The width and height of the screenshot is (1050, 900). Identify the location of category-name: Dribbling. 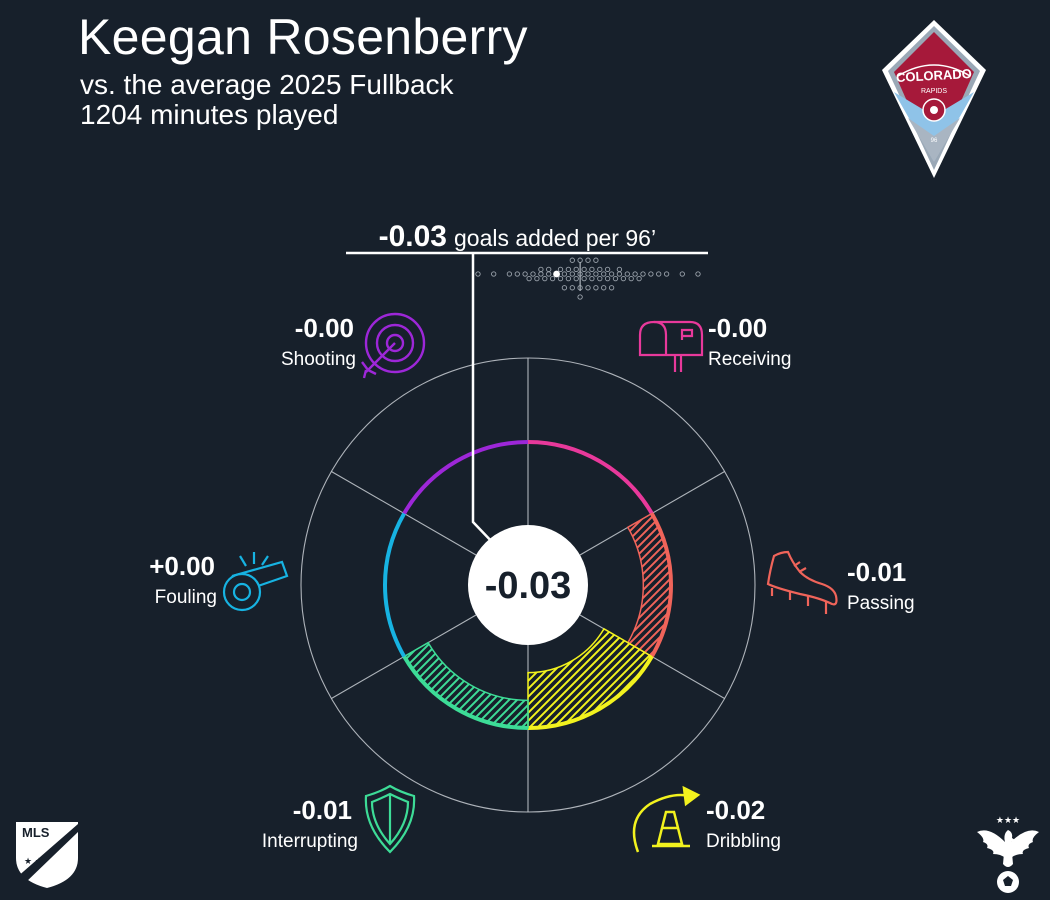
(743, 841).